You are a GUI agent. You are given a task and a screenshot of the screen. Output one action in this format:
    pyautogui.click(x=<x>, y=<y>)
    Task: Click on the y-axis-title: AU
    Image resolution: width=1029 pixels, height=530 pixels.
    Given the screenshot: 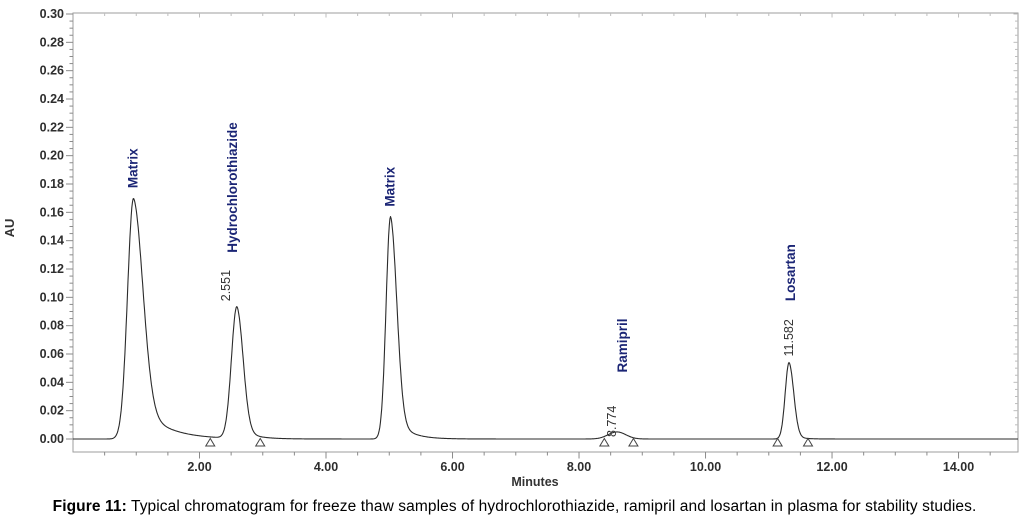 What is the action you would take?
    pyautogui.click(x=9, y=228)
    